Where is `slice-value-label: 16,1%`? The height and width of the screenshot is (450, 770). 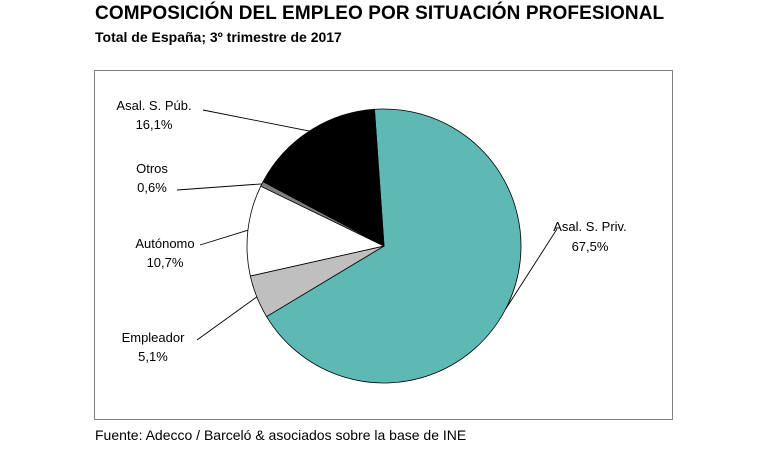
slice-value-label: 16,1% is located at coordinates (154, 124).